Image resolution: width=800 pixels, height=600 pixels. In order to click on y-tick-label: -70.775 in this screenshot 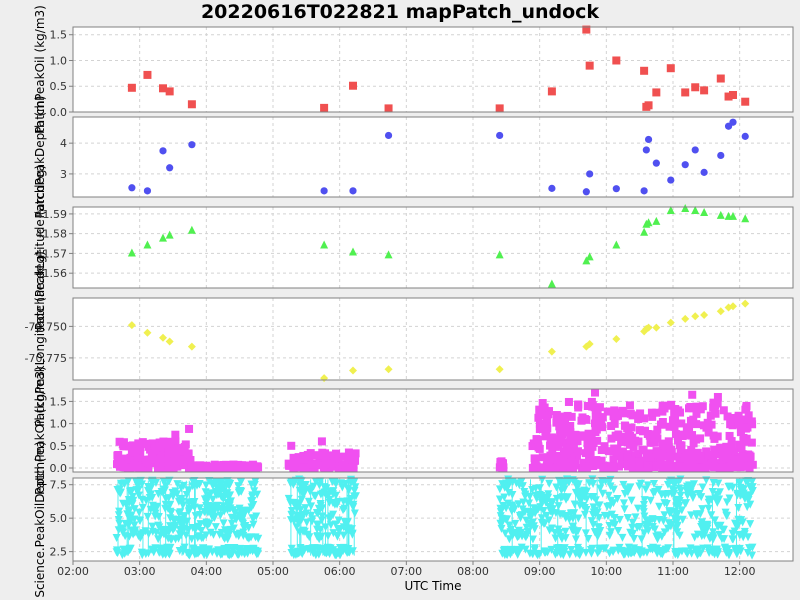, I will do `click(46, 358)`.